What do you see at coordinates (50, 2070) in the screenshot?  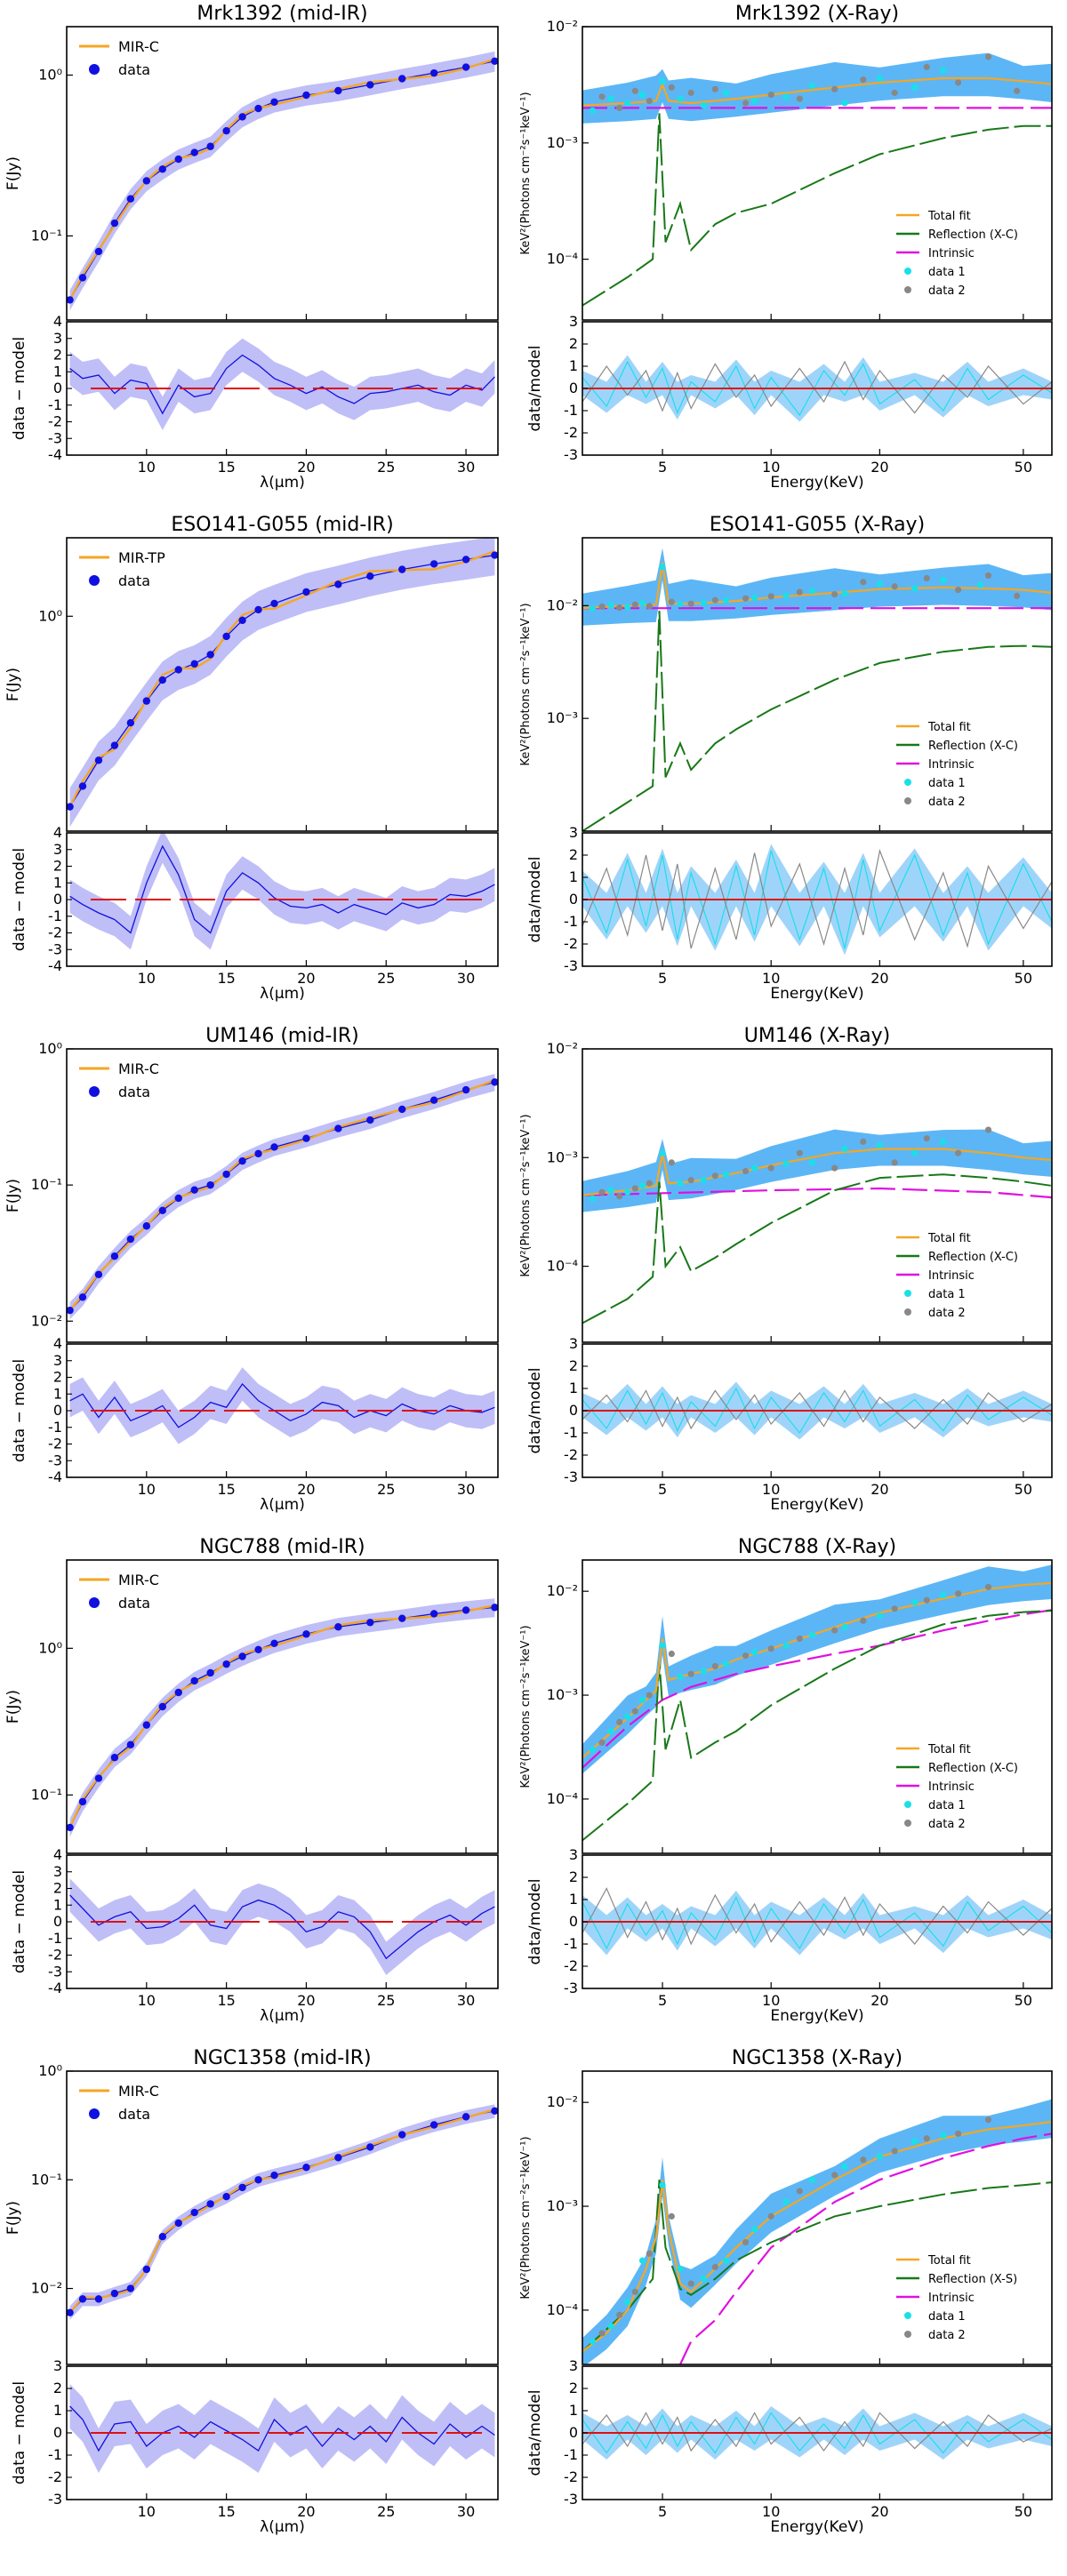 I see `main-ytick-label: 10⁰` at bounding box center [50, 2070].